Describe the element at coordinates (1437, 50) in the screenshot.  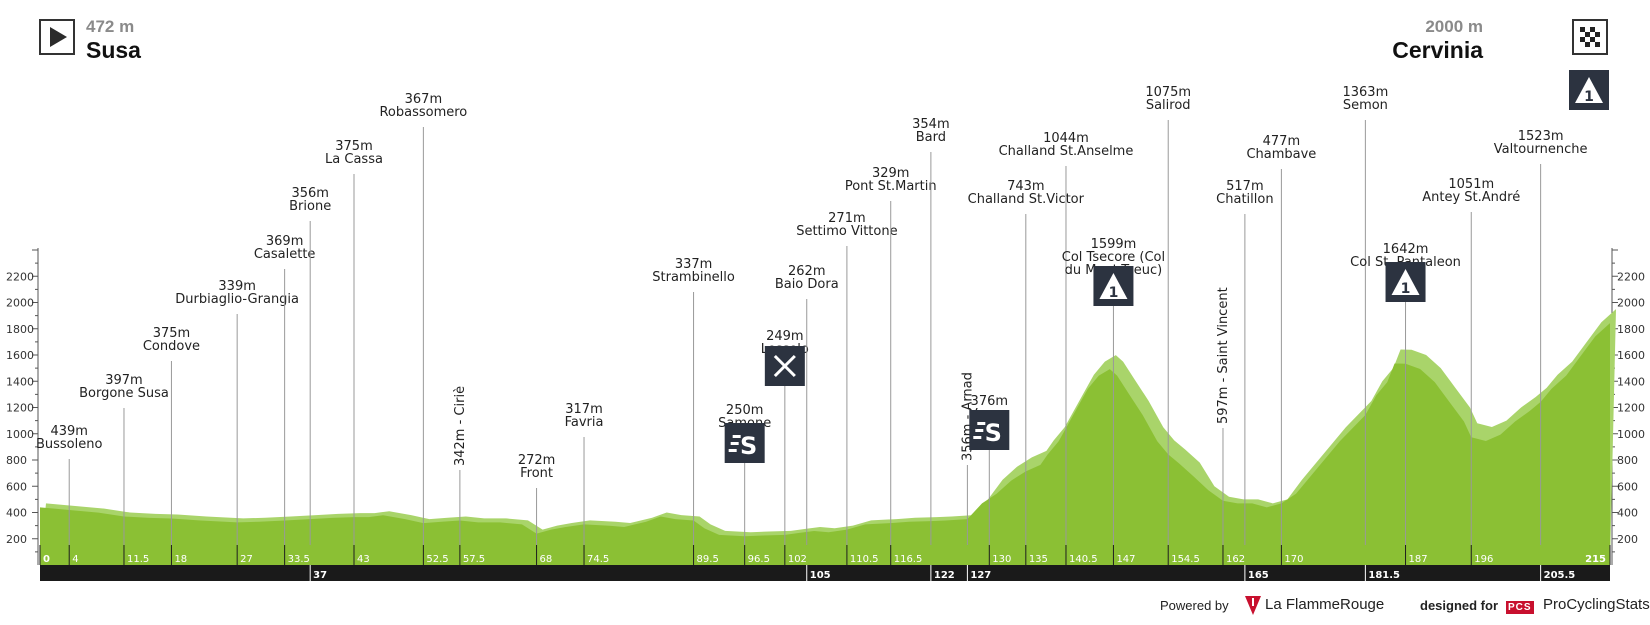
I see `finish-name: Cervinia` at that location.